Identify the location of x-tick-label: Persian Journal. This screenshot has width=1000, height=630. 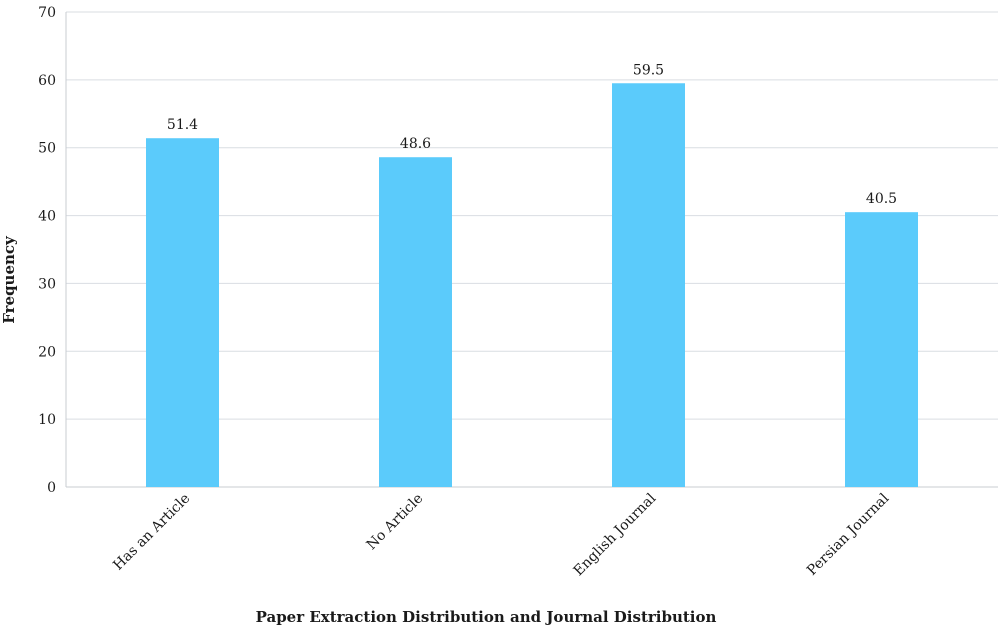
(848, 534).